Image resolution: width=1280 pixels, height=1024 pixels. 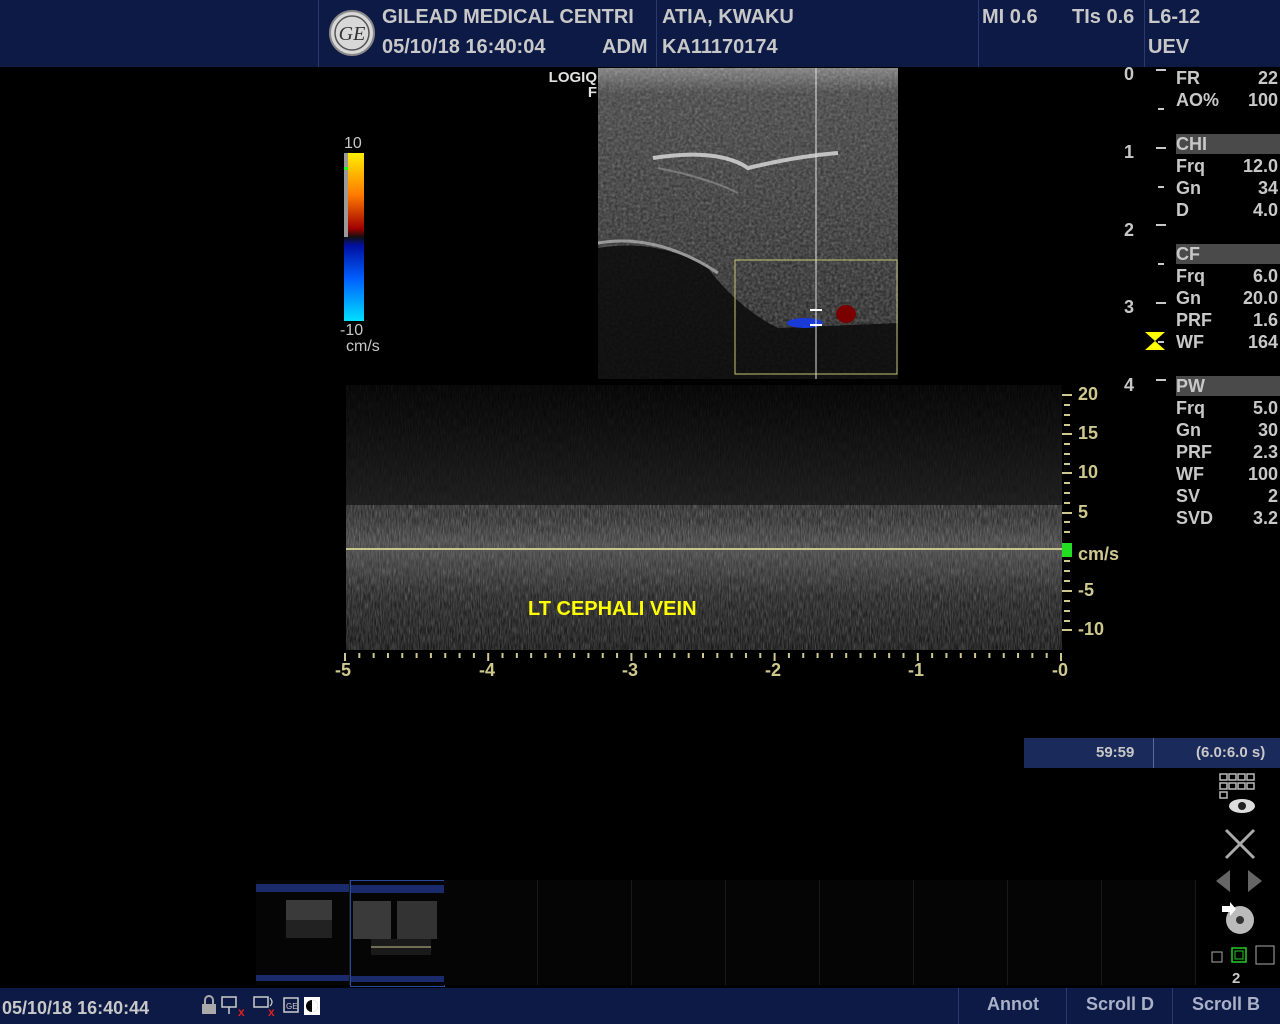 I want to click on velocity-label: 20, so click(x=1088, y=394).